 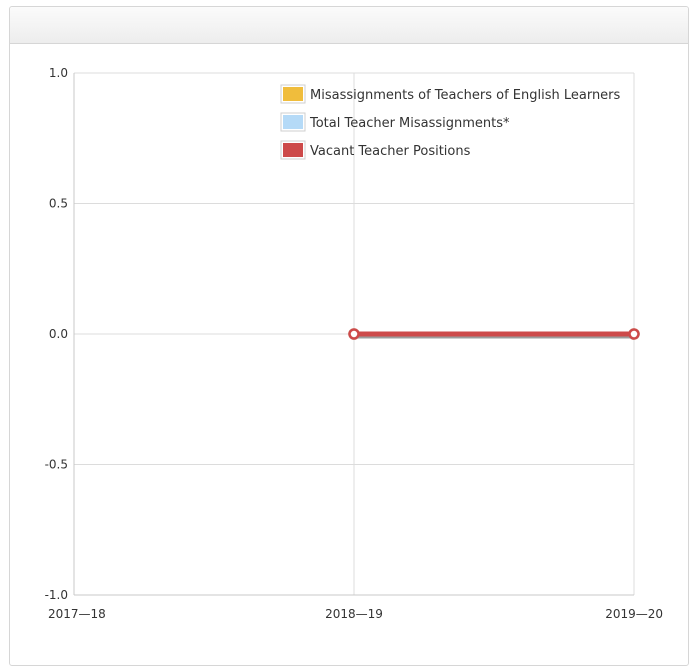 I want to click on legend-item: Vacant Teacher Positions, so click(x=375, y=150).